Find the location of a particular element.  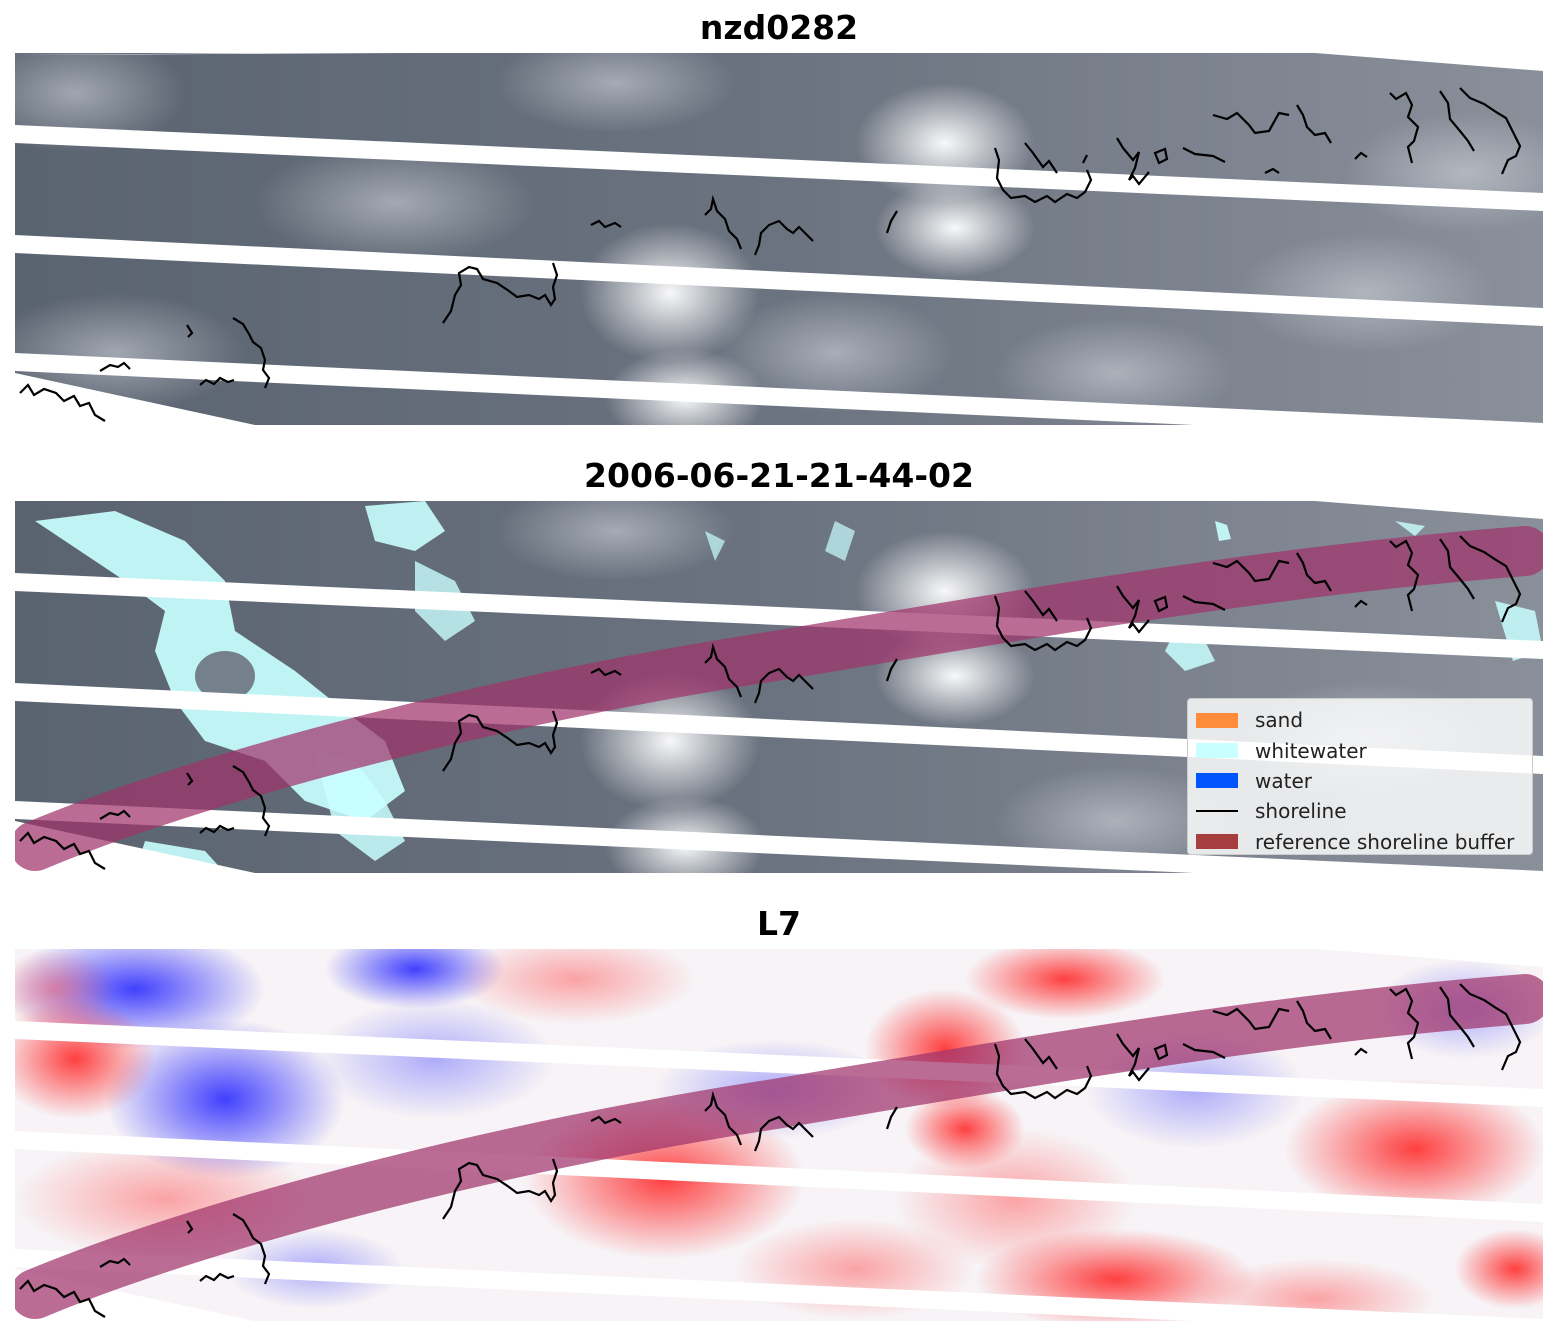

panel-title-1: nzd0282 is located at coordinates (779, 27).